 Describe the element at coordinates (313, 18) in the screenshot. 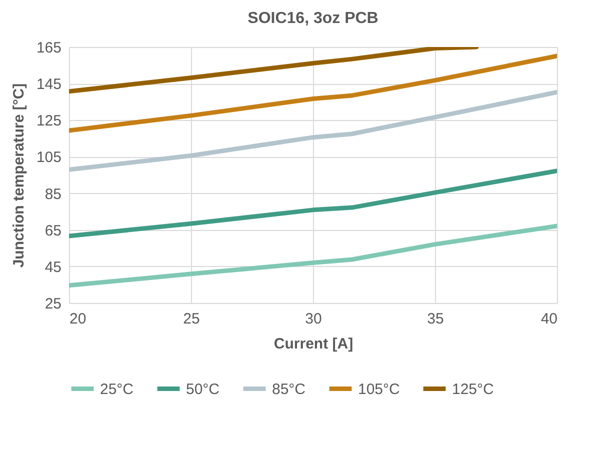

I see `chart-title: SOIC16, 3oz PCB` at that location.